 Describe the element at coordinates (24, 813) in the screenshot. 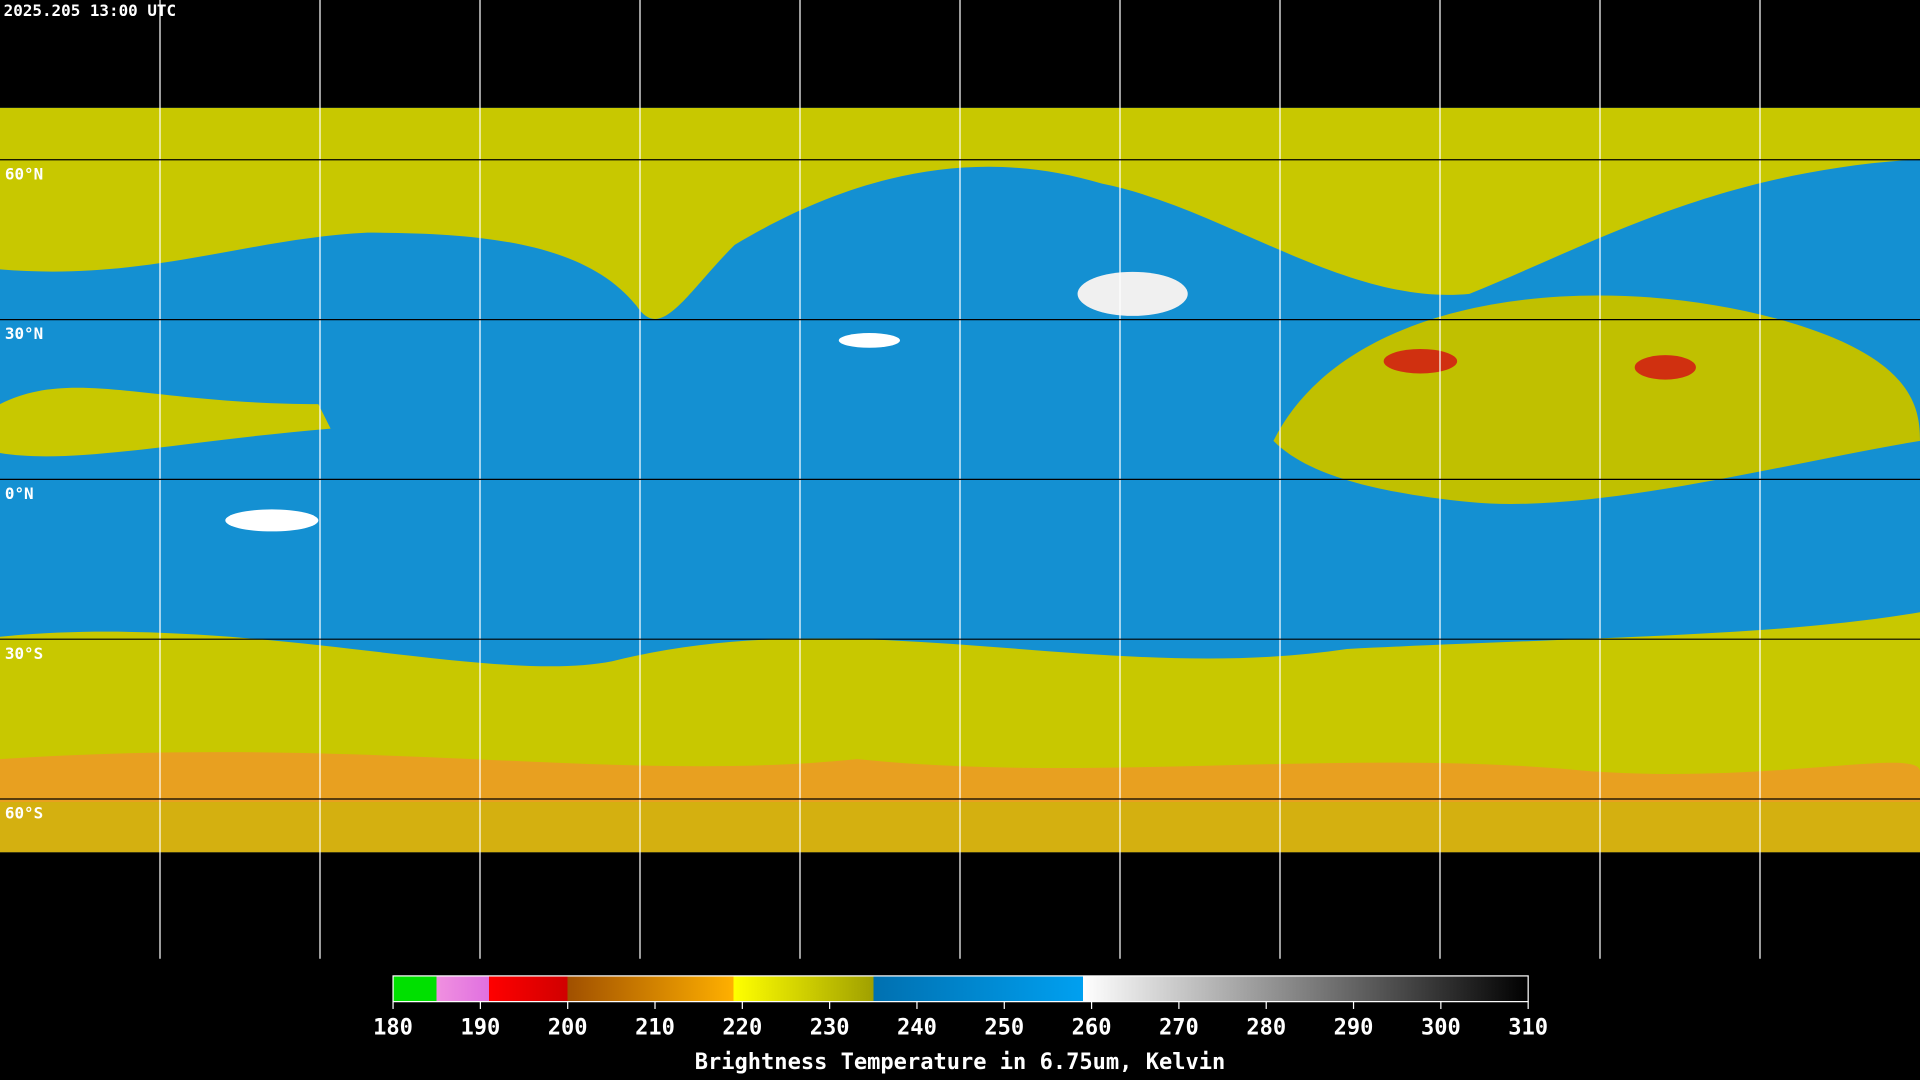

I see `lat-label: 60°S` at that location.